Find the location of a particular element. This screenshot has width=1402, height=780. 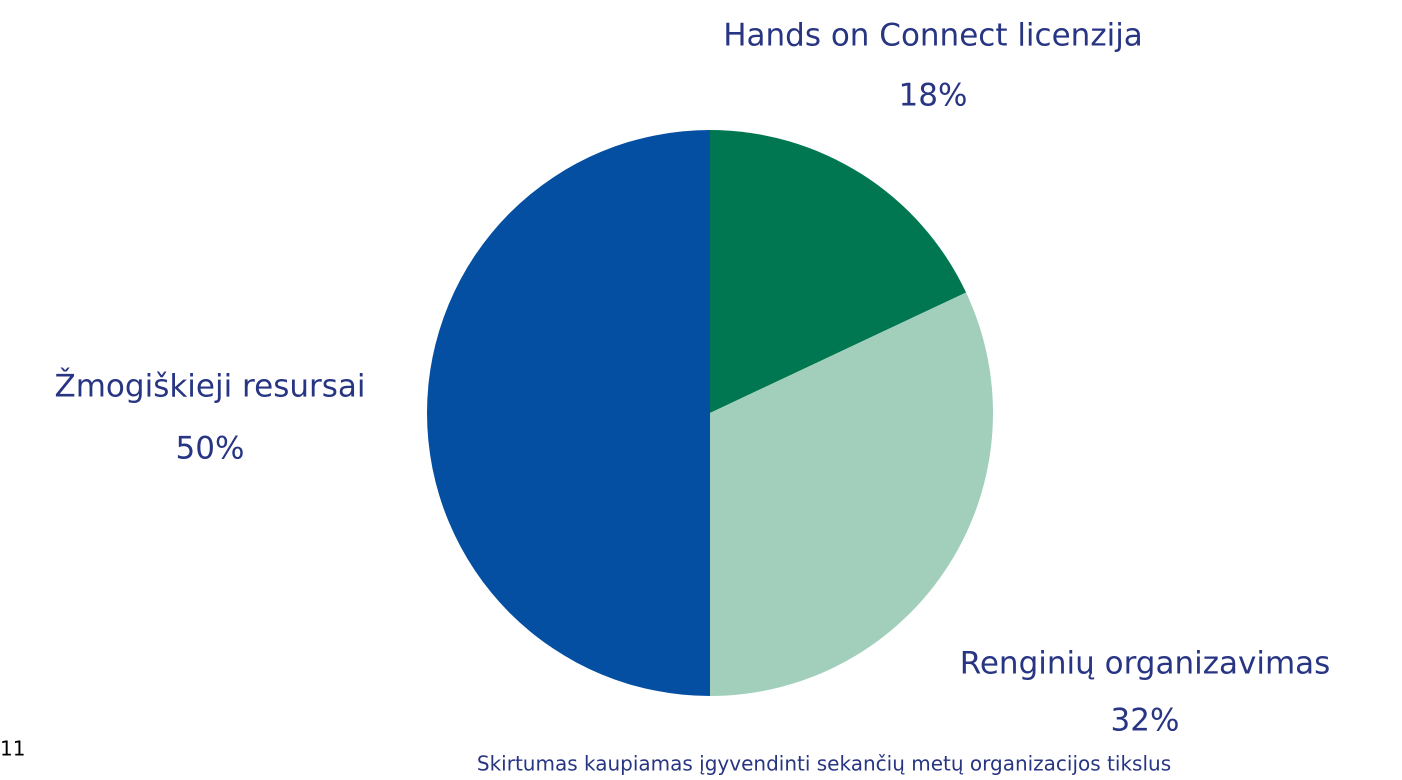

slice-label: Žmogiškieji resursai is located at coordinates (210, 387).